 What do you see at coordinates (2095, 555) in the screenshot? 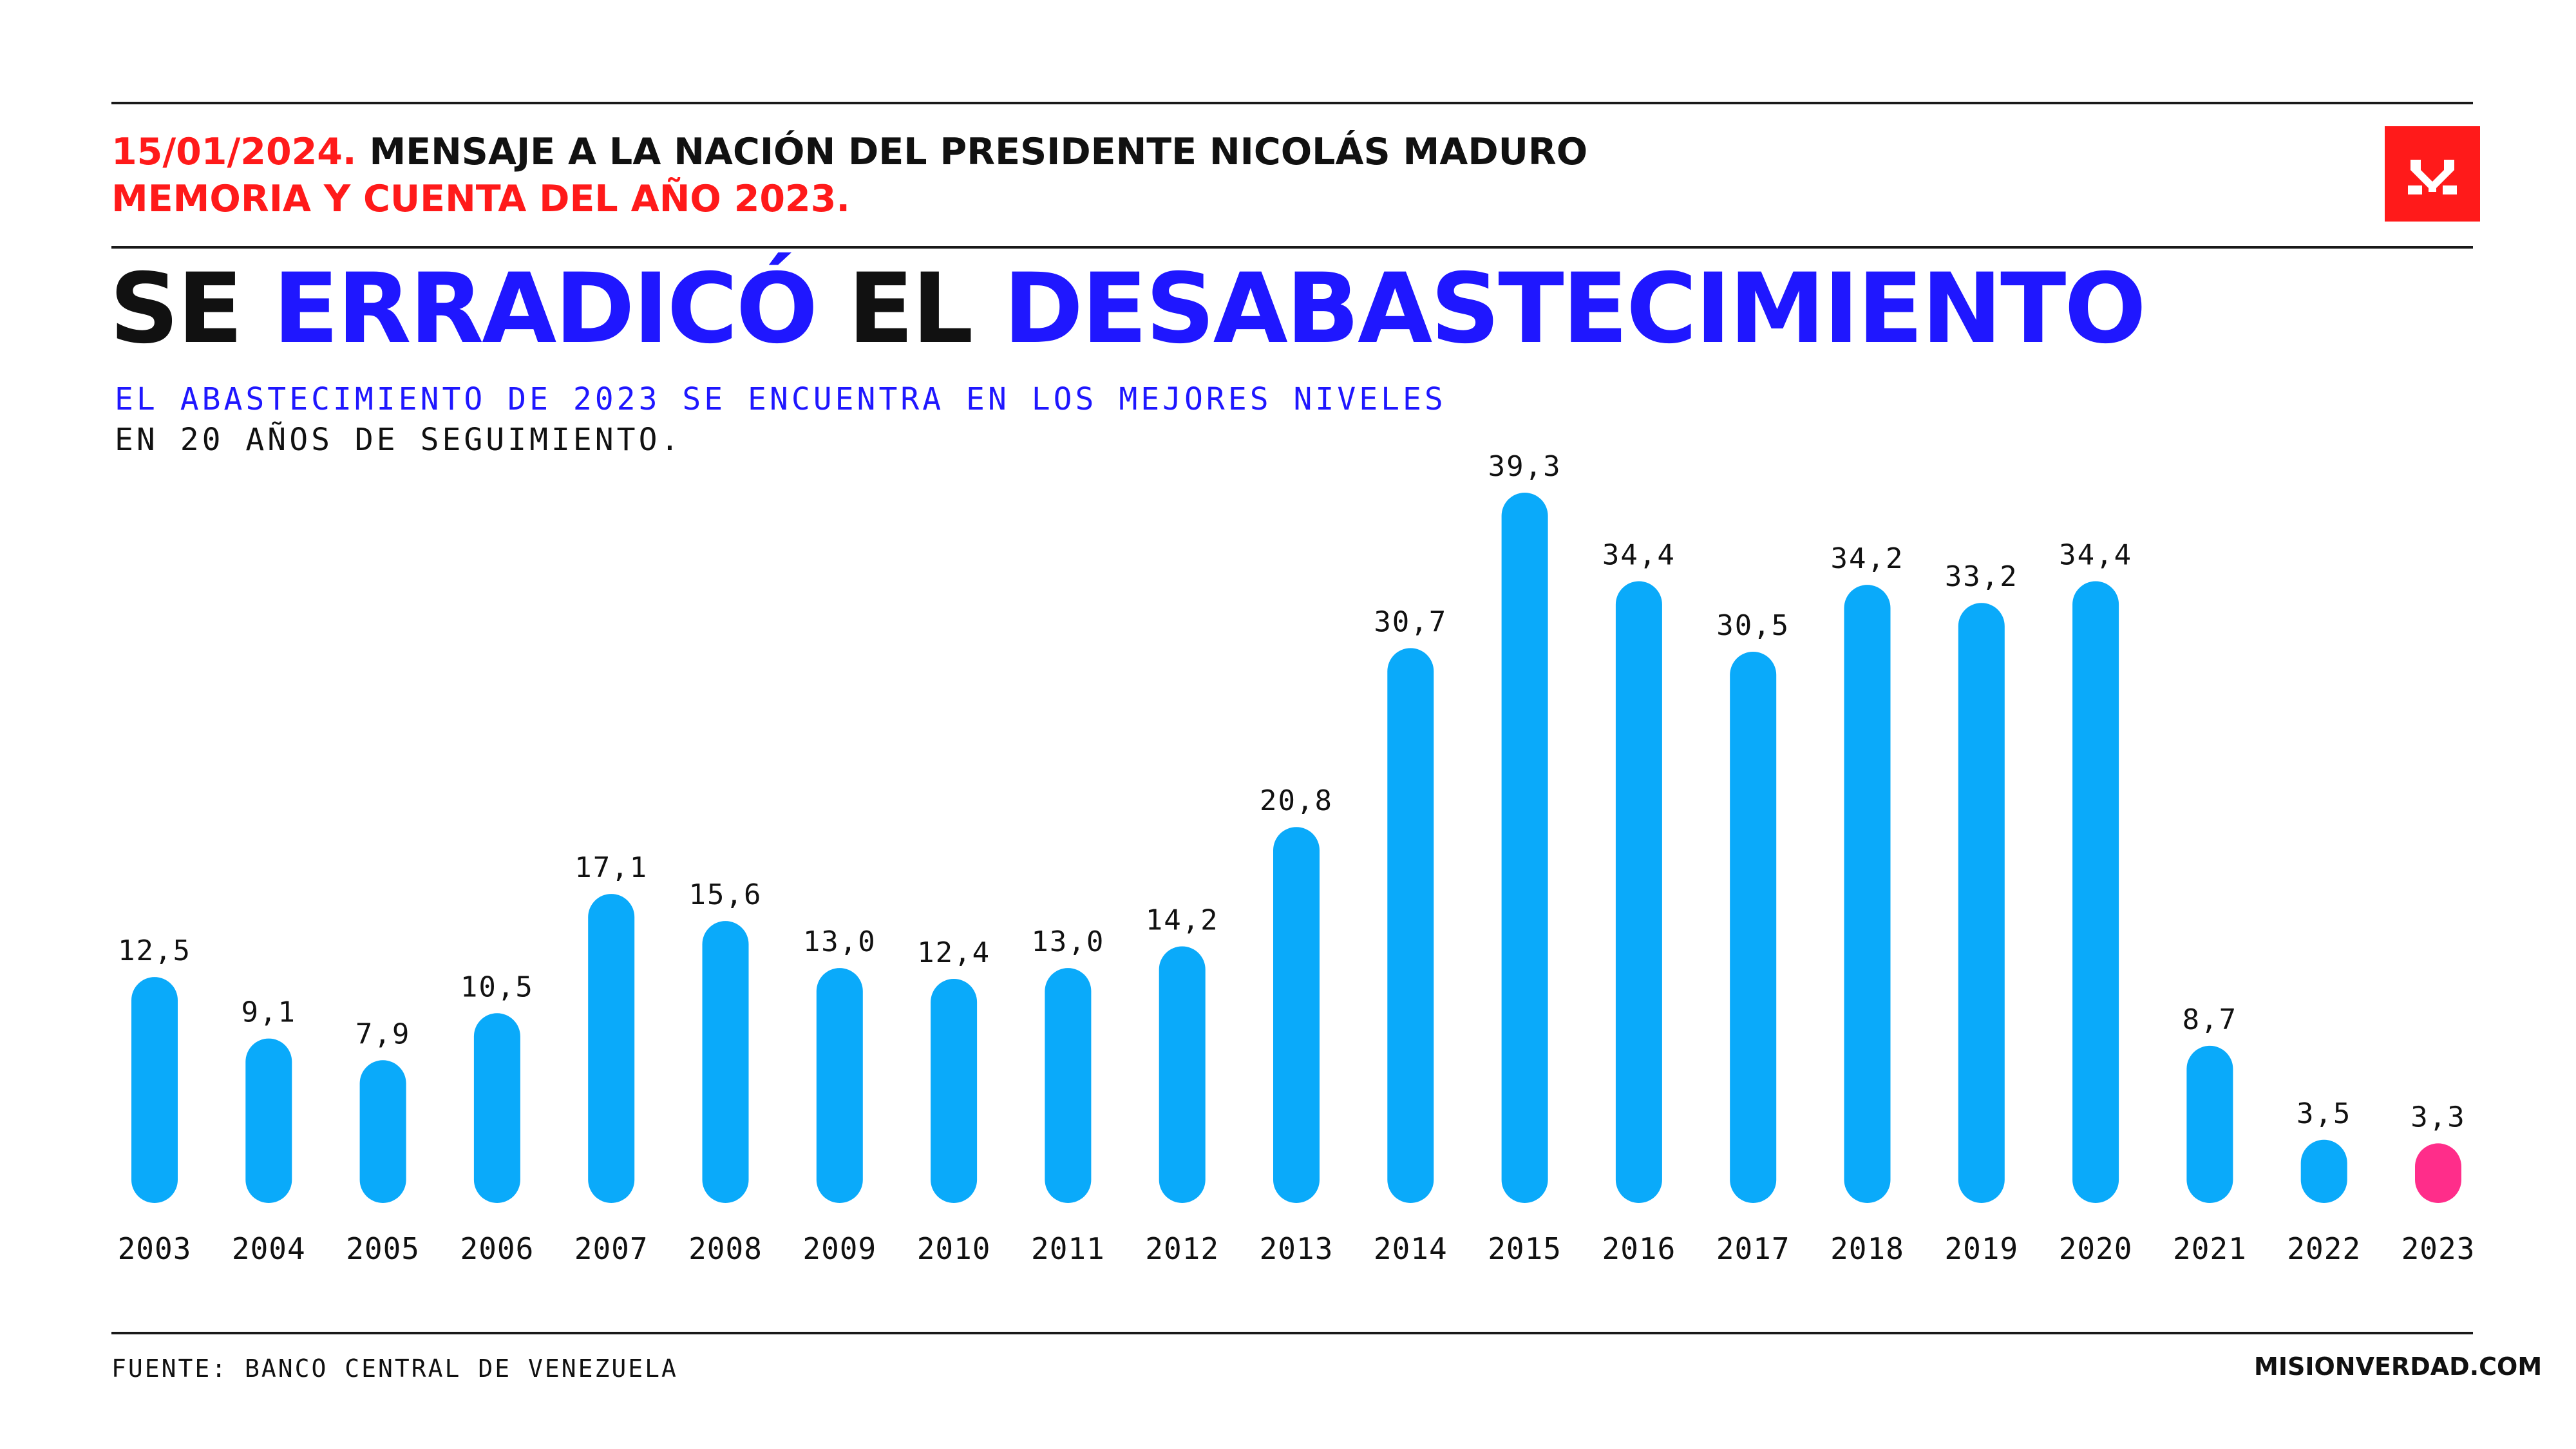
I see `value-label-2020: 34,4` at bounding box center [2095, 555].